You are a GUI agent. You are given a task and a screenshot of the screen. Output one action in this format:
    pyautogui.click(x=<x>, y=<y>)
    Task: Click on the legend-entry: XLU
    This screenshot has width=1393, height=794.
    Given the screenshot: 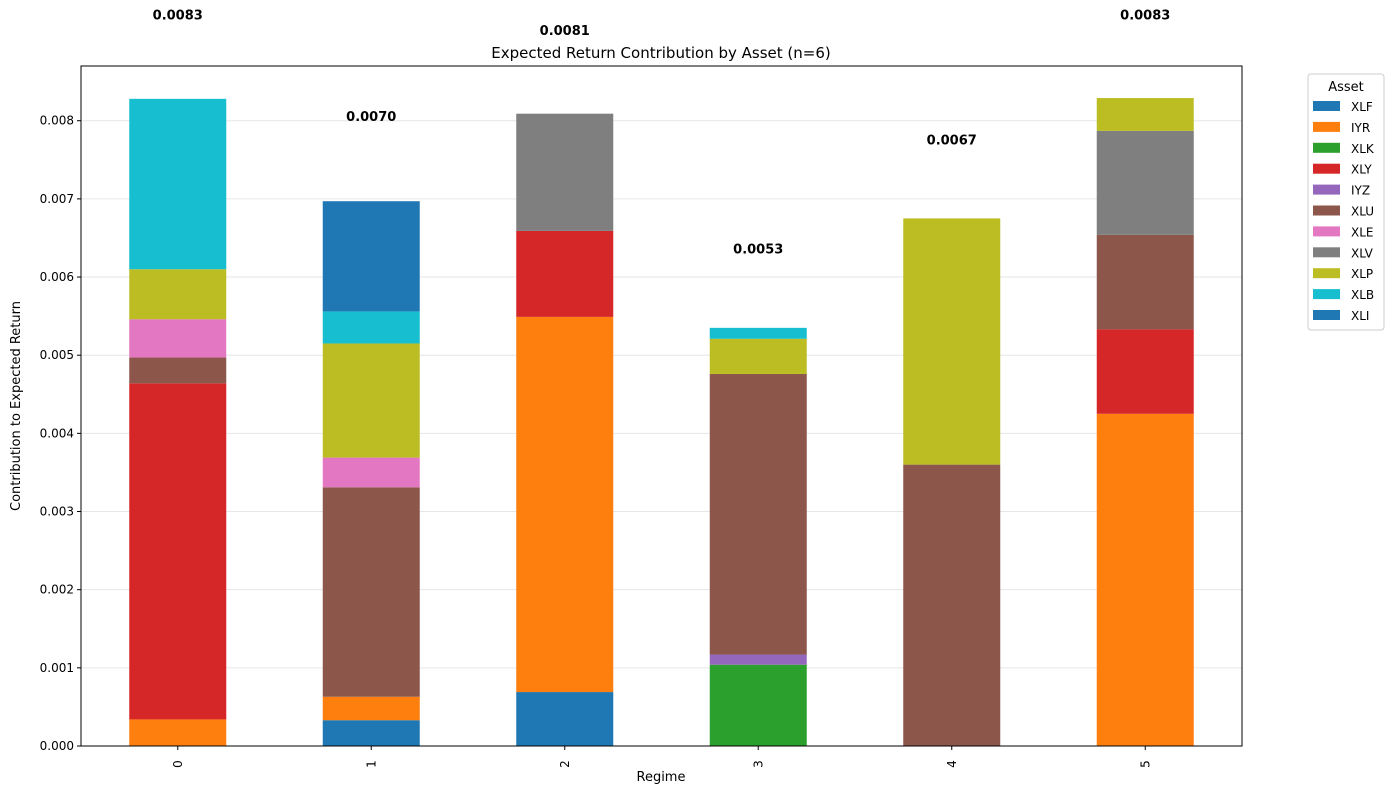 What is the action you would take?
    pyautogui.click(x=1362, y=212)
    